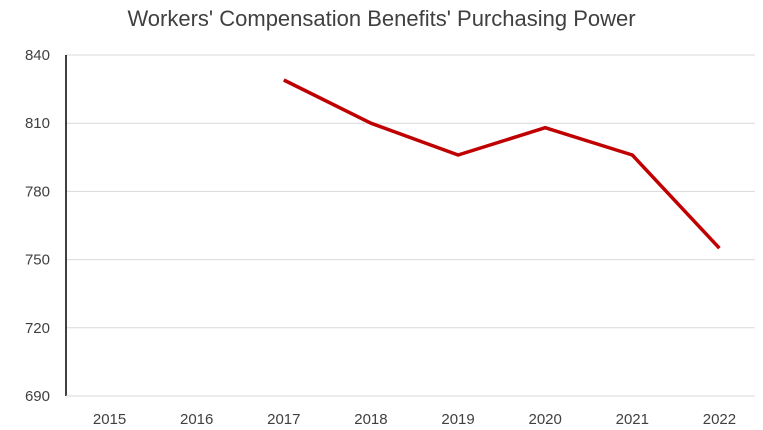 Image resolution: width=763 pixels, height=430 pixels. Describe the element at coordinates (283, 419) in the screenshot. I see `x-tick-label: 2017` at that location.